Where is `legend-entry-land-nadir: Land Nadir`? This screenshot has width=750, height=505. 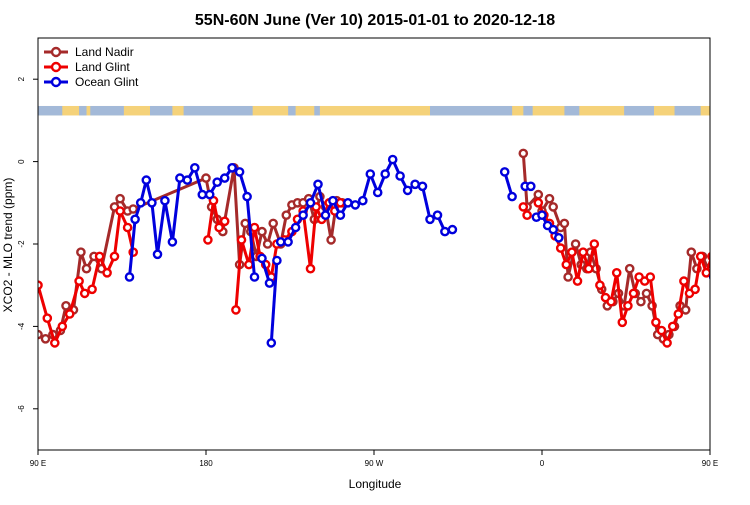
legend-entry-land-nadir: Land Nadir is located at coordinates (89, 52).